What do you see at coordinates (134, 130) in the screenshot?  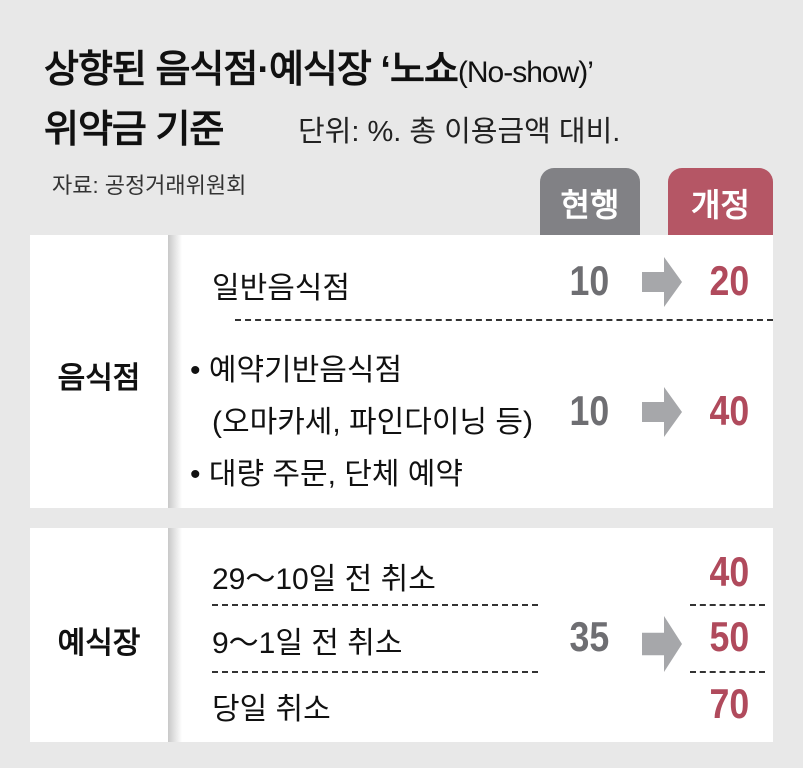 I see `title-line-2: 위약금 기준` at bounding box center [134, 130].